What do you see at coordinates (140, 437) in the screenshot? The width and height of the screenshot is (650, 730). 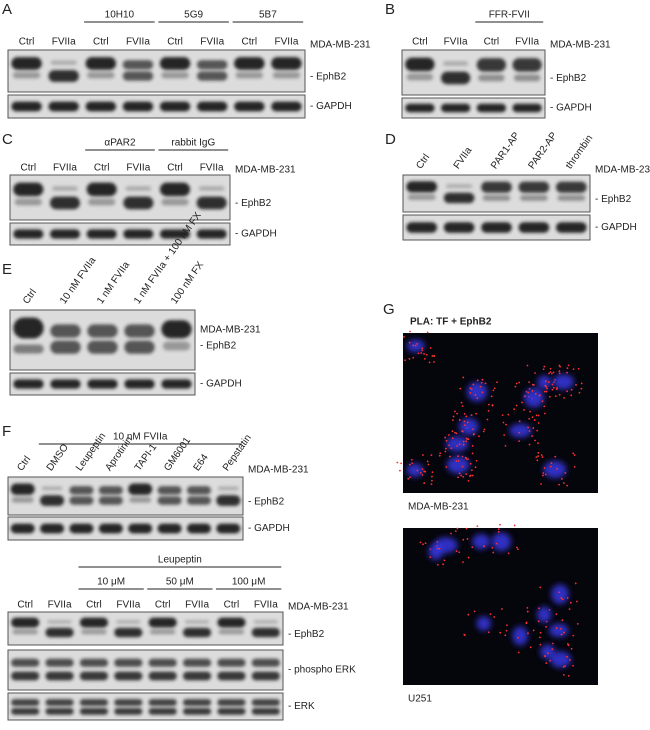 I see `group-label: 10 nM FVIIa` at bounding box center [140, 437].